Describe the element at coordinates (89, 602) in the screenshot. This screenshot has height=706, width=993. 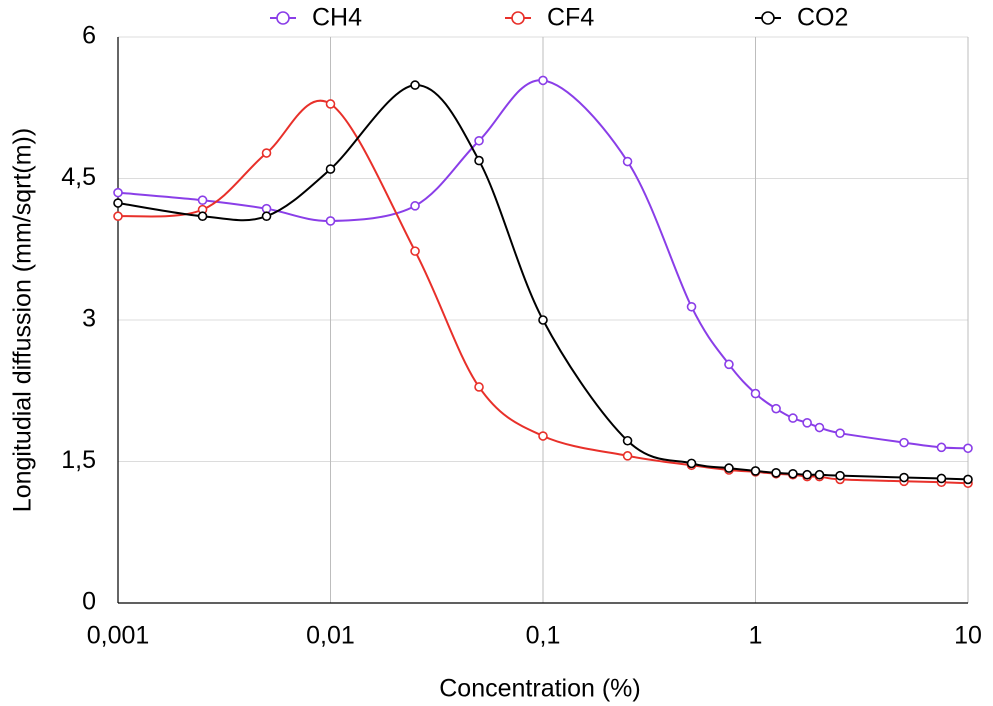
I see `y-tick-label: 0` at that location.